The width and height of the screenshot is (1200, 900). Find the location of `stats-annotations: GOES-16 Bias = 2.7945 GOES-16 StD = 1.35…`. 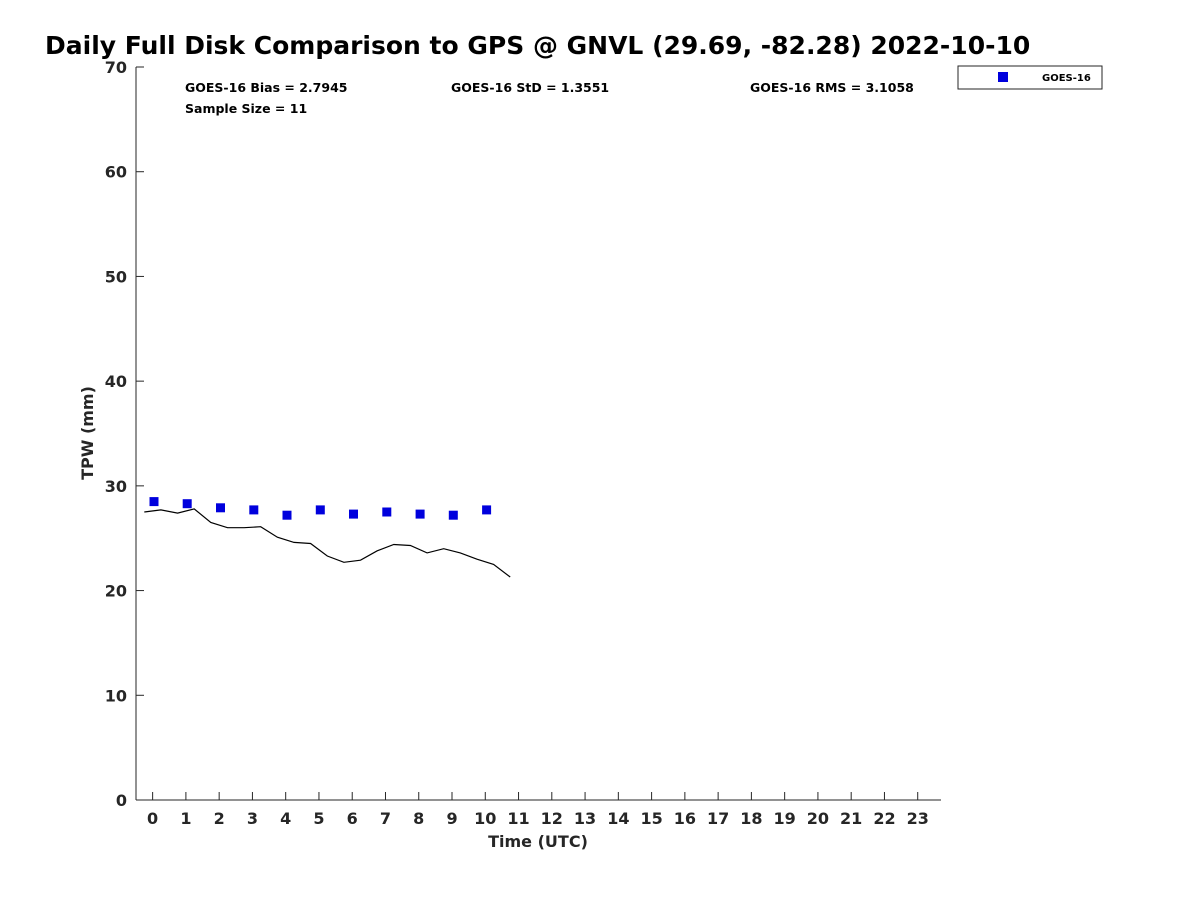

stats-annotations: GOES-16 Bias = 2.7945 GOES-16 StD = 1.35… is located at coordinates (549, 98).